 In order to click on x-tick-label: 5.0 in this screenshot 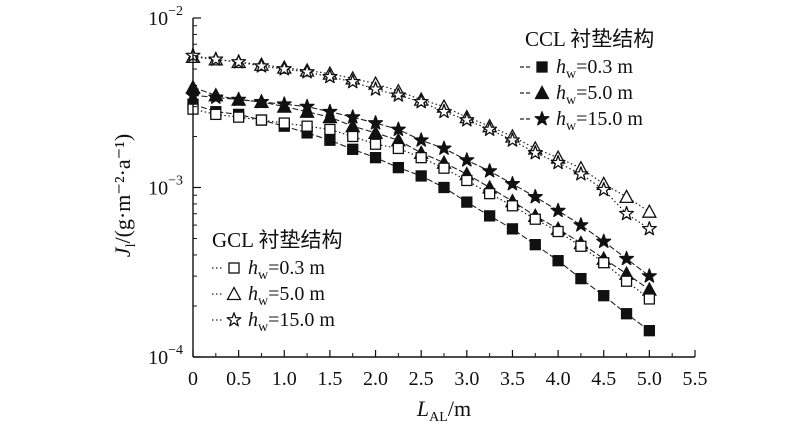, I will do `click(649, 379)`.